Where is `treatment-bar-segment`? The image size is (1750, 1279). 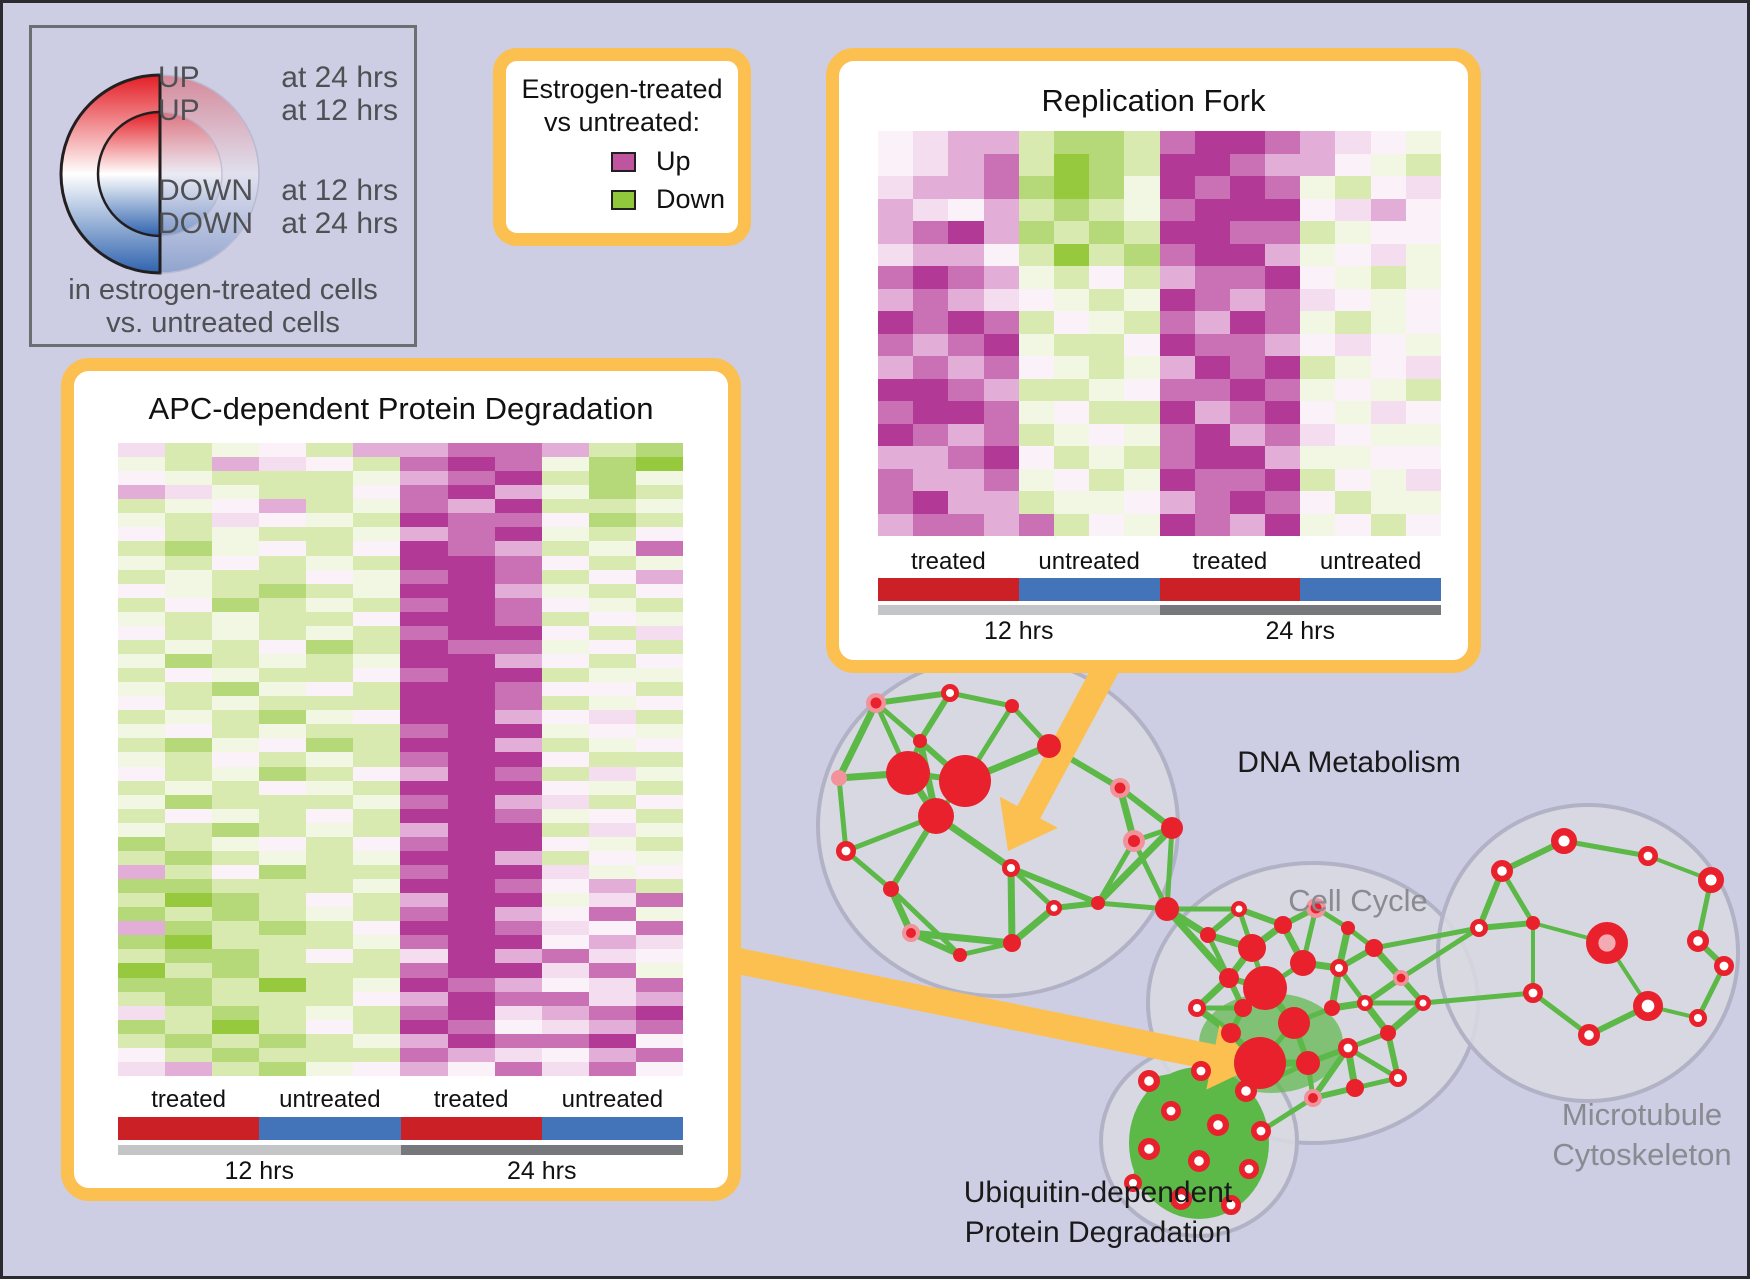 treatment-bar-segment is located at coordinates (612, 1128).